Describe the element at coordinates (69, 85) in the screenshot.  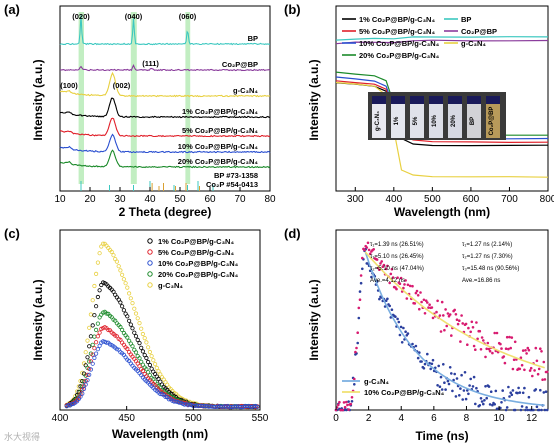
I see `a-peak-label: (100)` at that location.